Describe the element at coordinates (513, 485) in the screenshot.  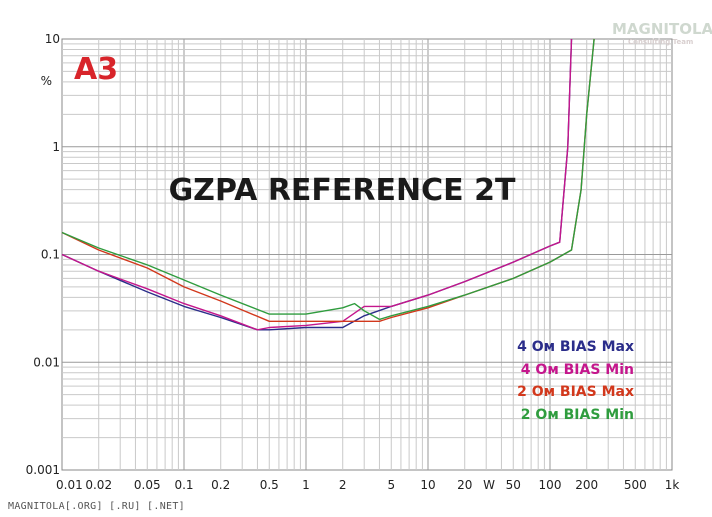
I see `x-tick-label: 50` at that location.